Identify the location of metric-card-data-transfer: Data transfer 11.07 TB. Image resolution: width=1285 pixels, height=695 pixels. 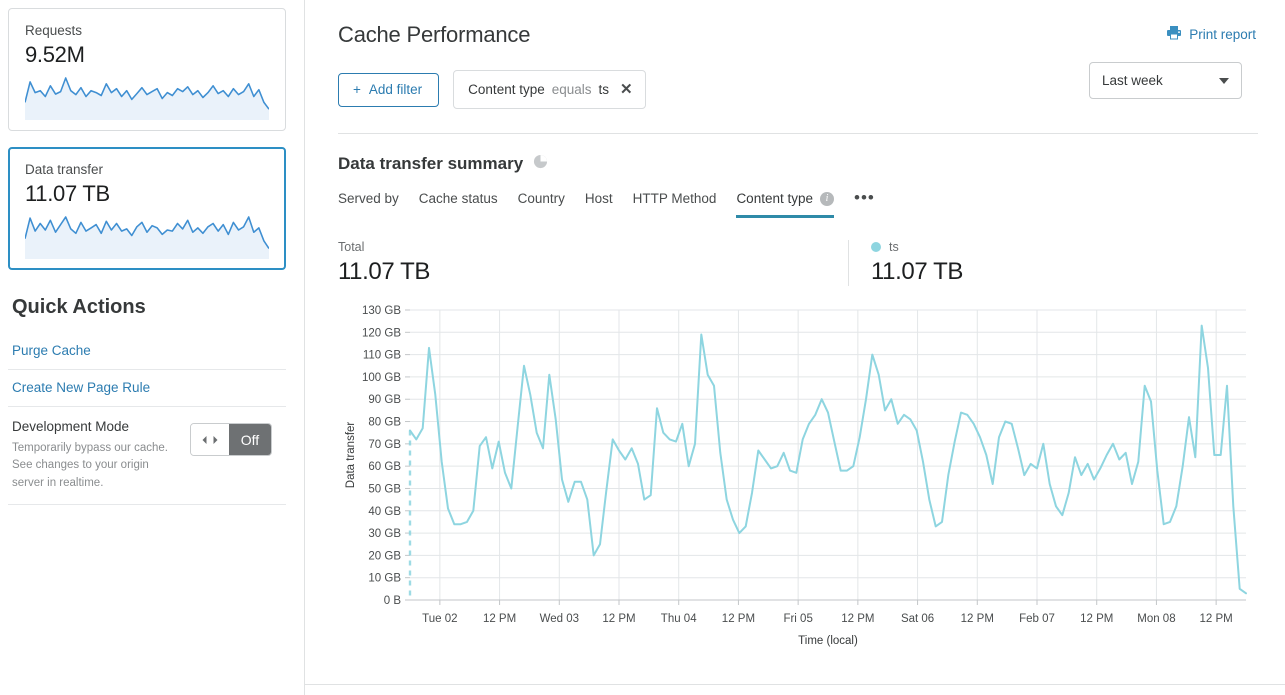
(147, 208).